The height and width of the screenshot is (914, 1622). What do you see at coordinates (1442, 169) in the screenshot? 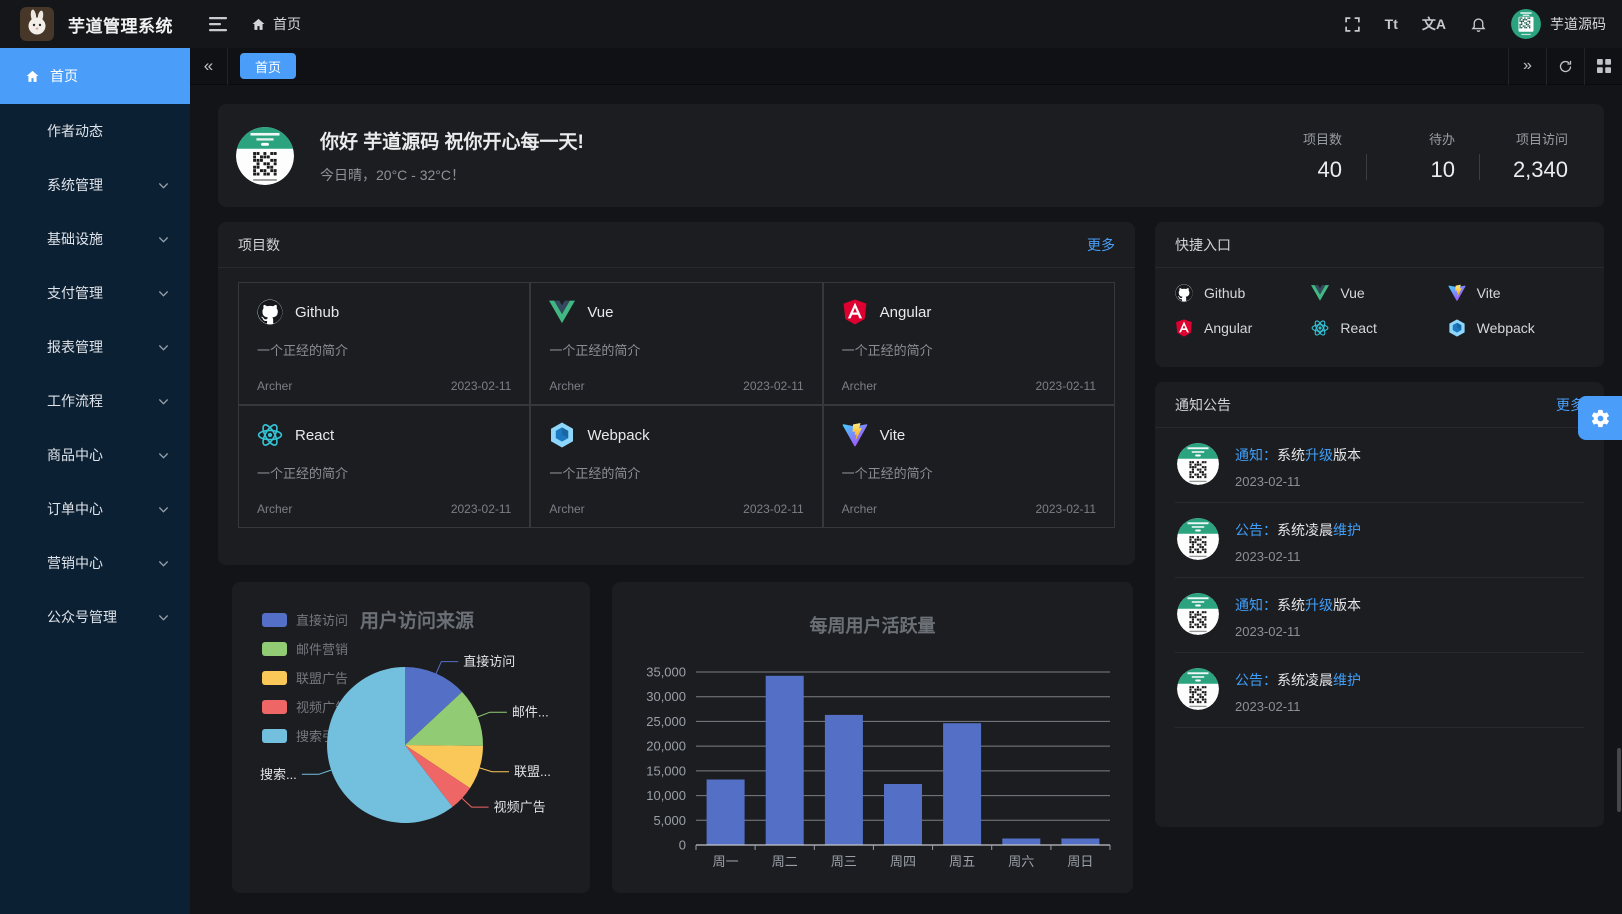
I see `stat-value: 10` at bounding box center [1442, 169].